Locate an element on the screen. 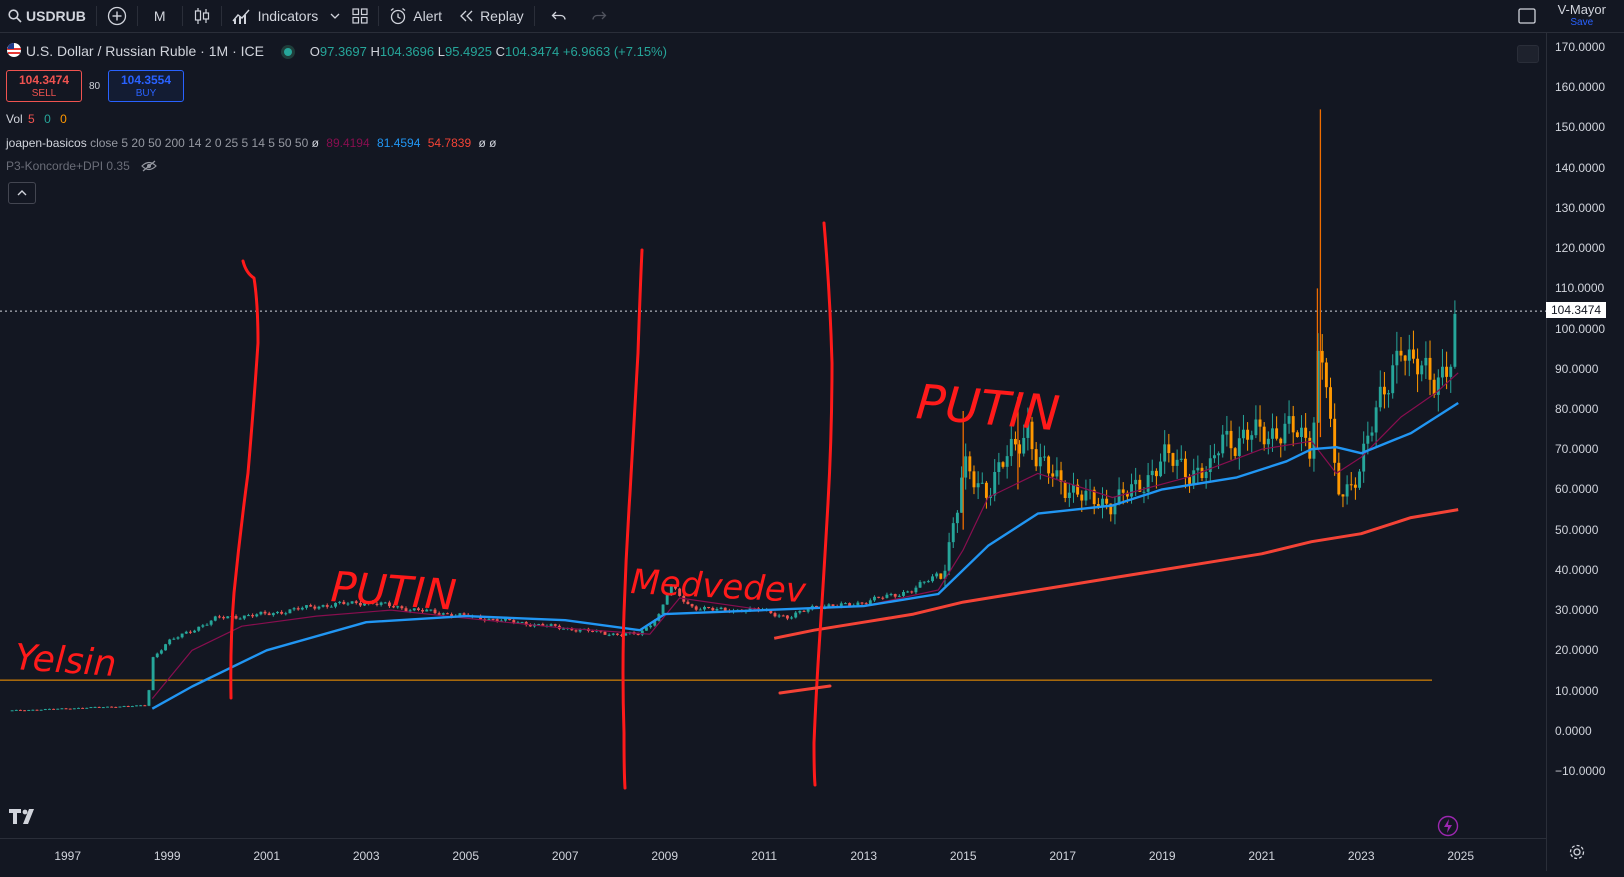 The height and width of the screenshot is (877, 1624). vol-label: Vol is located at coordinates (14, 119).